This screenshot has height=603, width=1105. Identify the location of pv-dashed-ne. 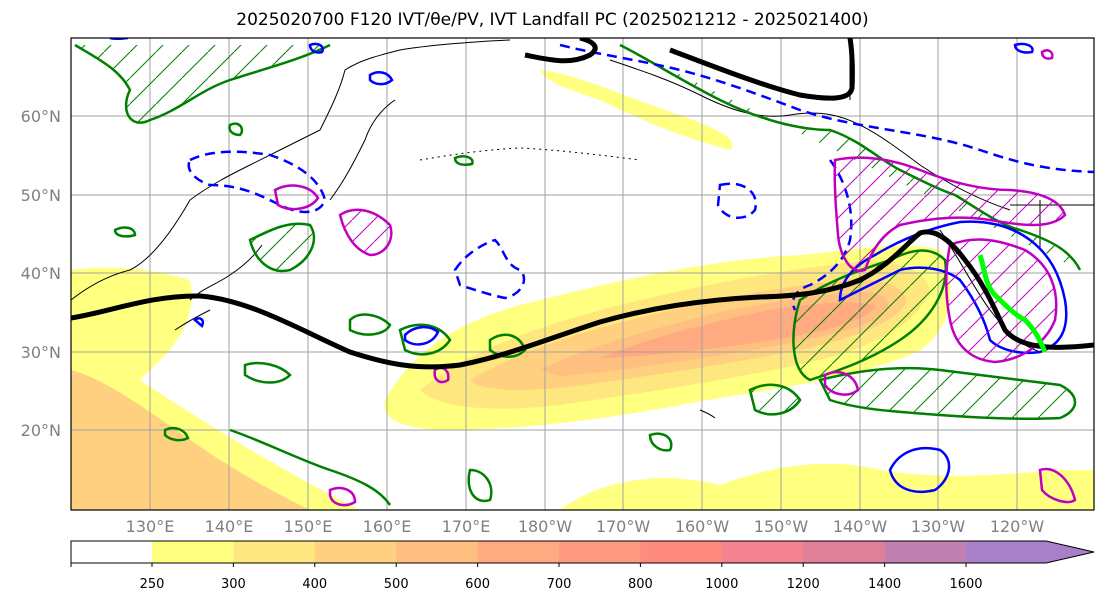
(826, 108).